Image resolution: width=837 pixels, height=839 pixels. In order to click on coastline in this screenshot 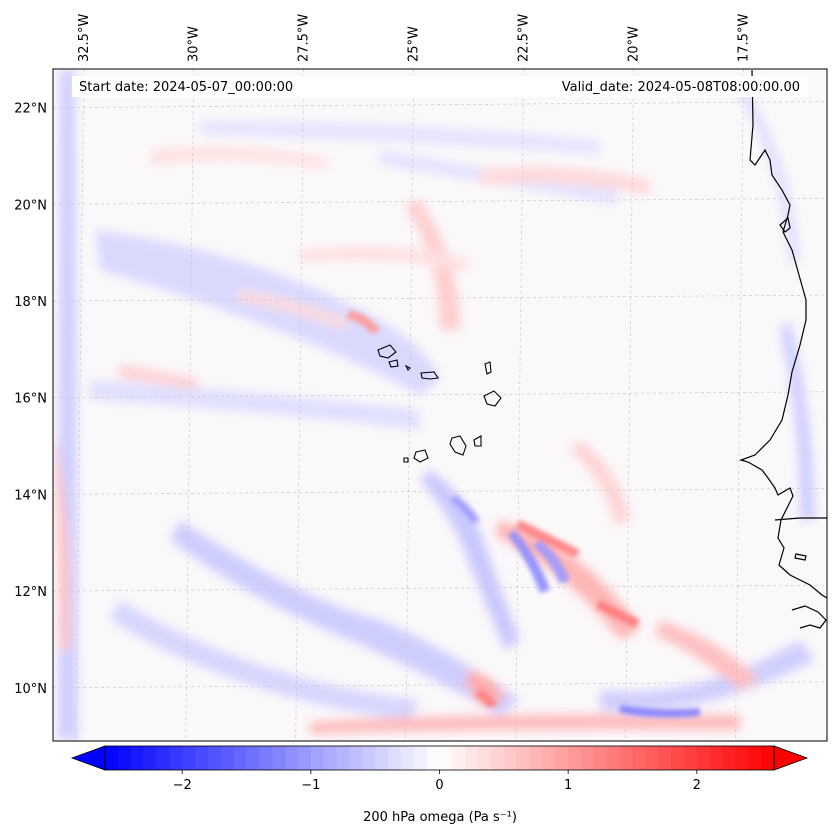, I will do `click(783, 349)`.